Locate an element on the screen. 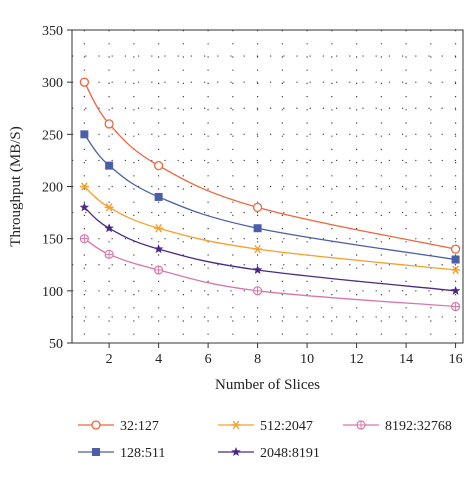  x-tick-label: 6 is located at coordinates (208, 359).